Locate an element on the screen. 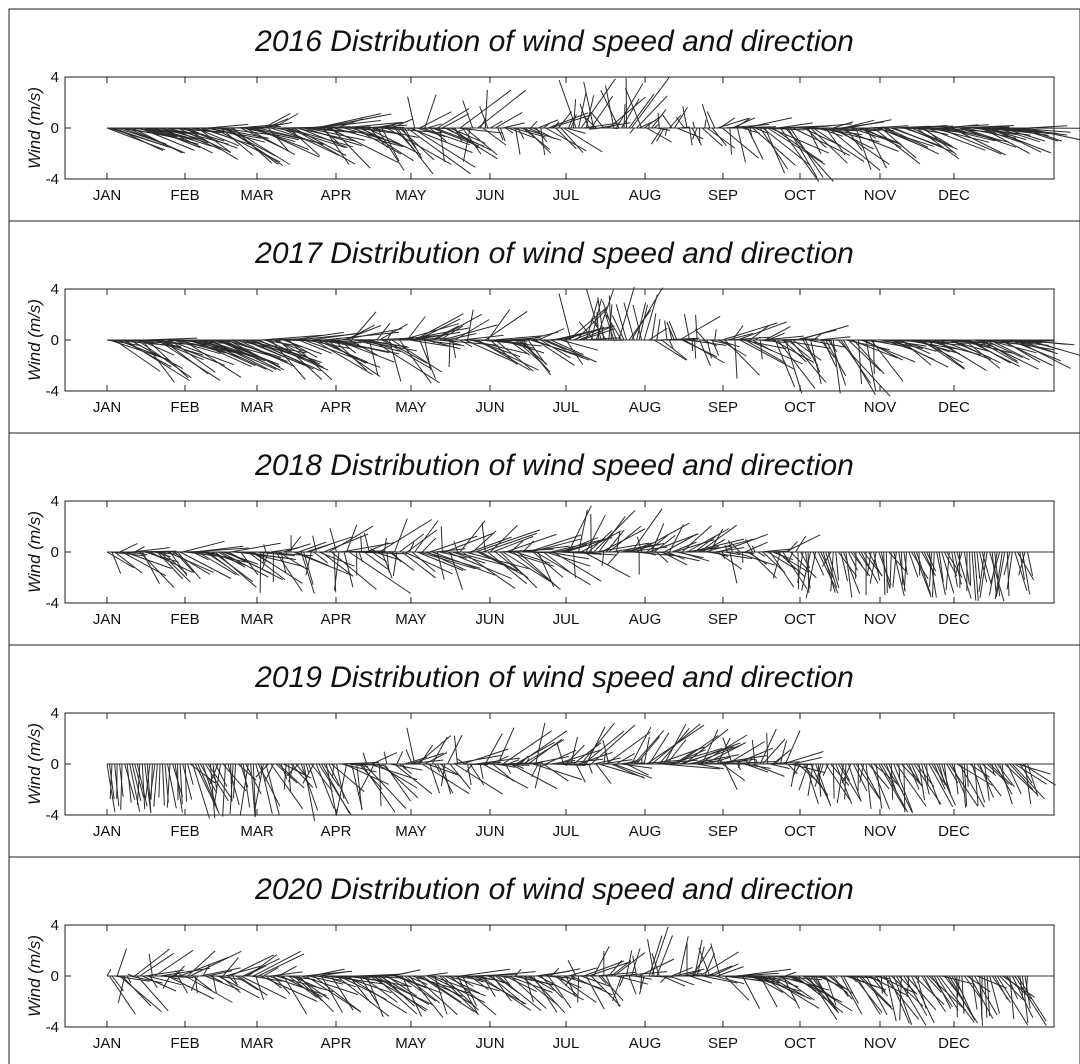 The image size is (1080, 1064). x-tick-label-aug: AUG is located at coordinates (645, 619).